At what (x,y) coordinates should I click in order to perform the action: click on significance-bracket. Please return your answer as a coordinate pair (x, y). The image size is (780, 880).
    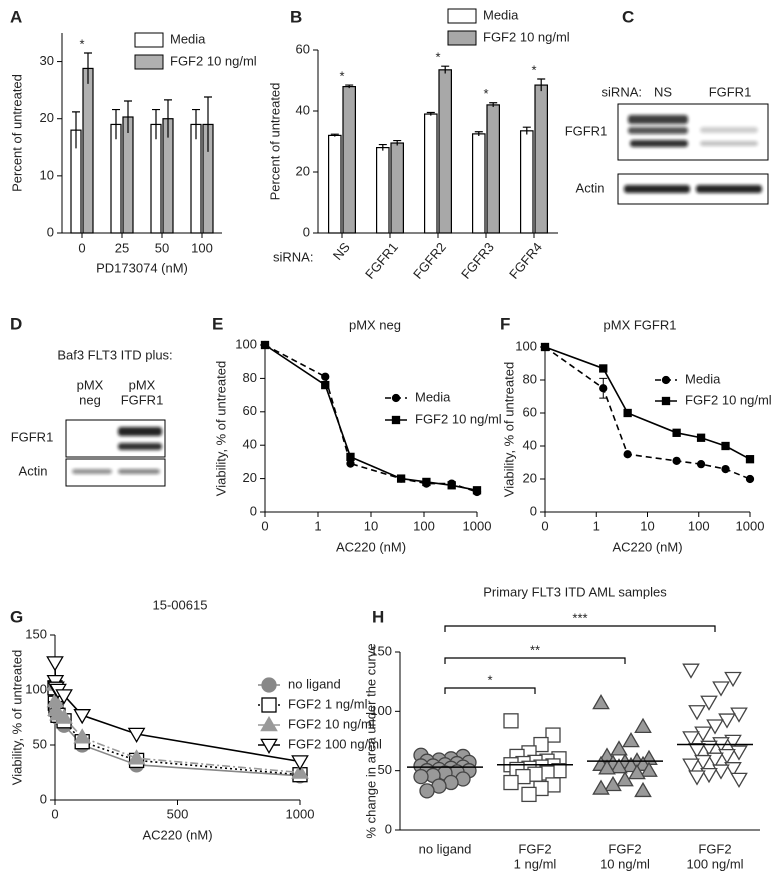
    Looking at the image, I should click on (490, 690).